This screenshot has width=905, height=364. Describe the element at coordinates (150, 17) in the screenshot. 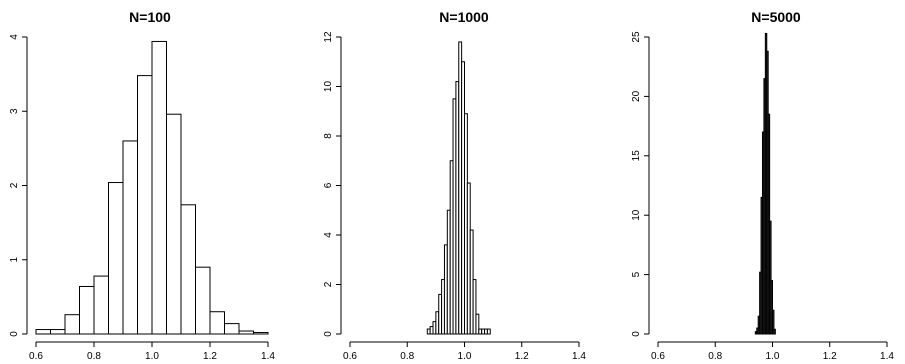

I see `chart-title: N=100` at that location.